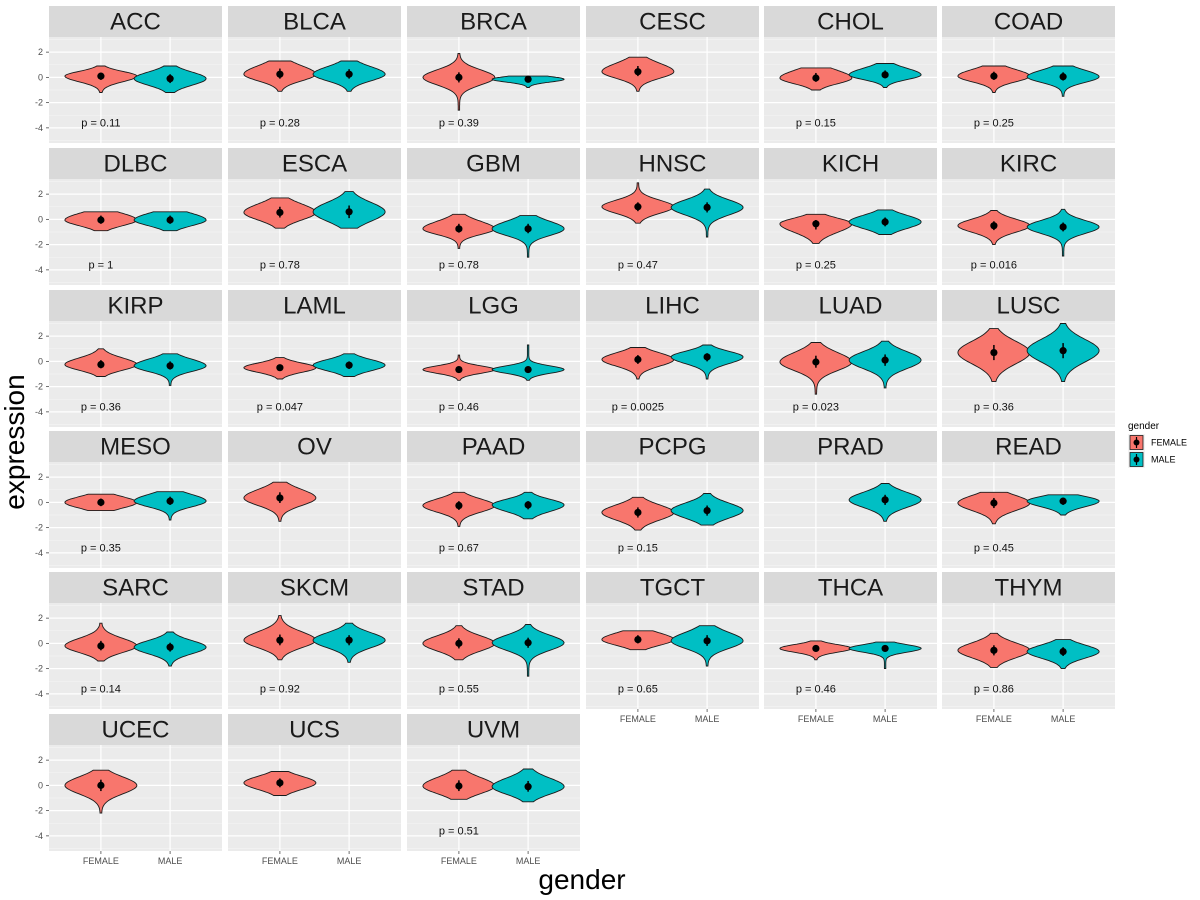  Describe the element at coordinates (100, 124) in the screenshot. I see `p-value-label: p = 0.11` at that location.